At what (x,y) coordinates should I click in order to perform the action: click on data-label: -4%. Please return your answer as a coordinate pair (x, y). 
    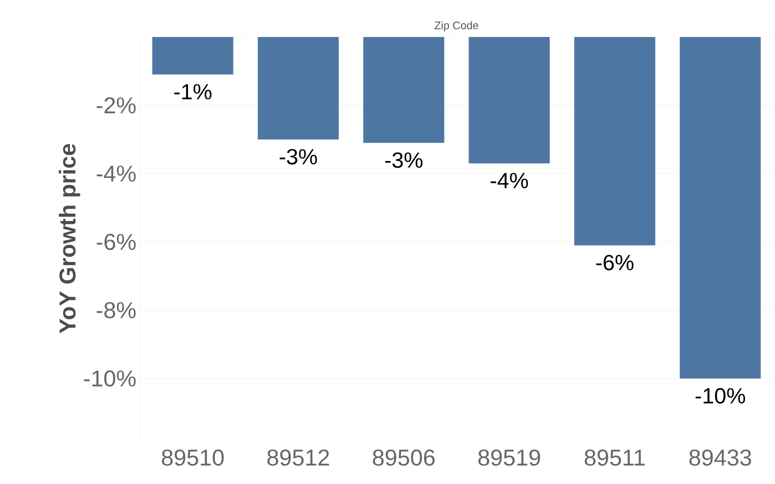
    Looking at the image, I should click on (509, 180).